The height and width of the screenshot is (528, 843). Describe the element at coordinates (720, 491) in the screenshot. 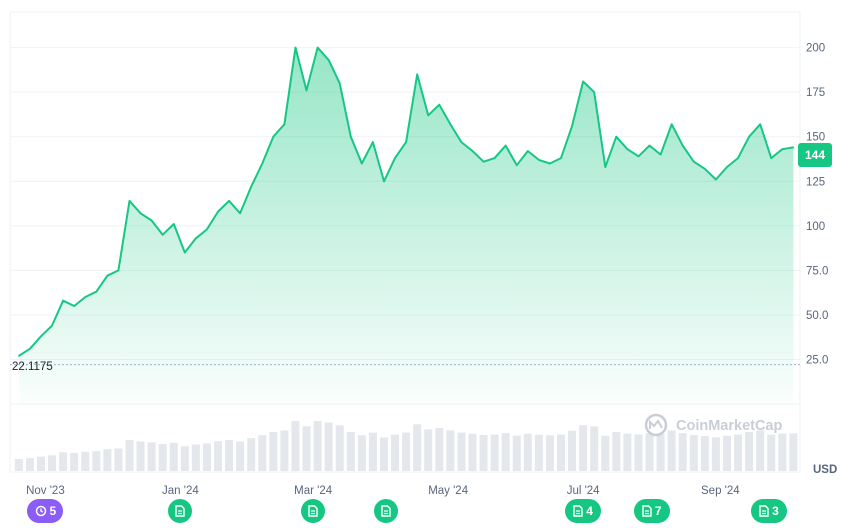

I see `x-tick-label: Sep '24` at that location.